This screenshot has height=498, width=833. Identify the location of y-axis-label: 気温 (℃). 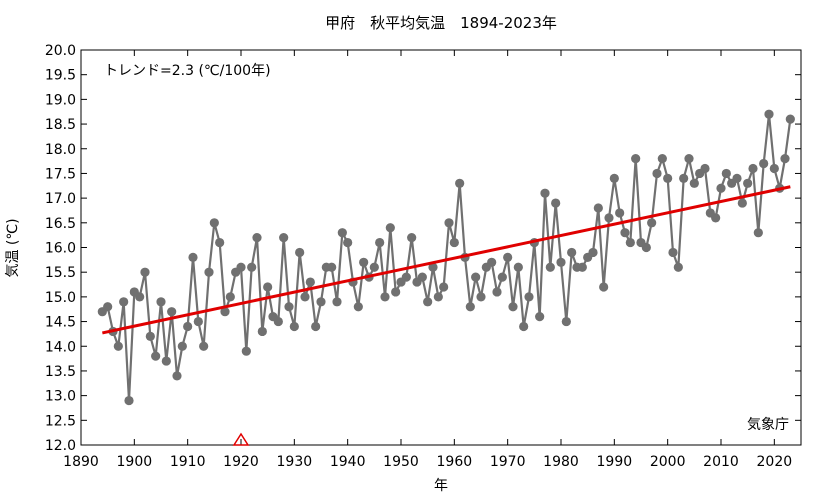
(13, 247).